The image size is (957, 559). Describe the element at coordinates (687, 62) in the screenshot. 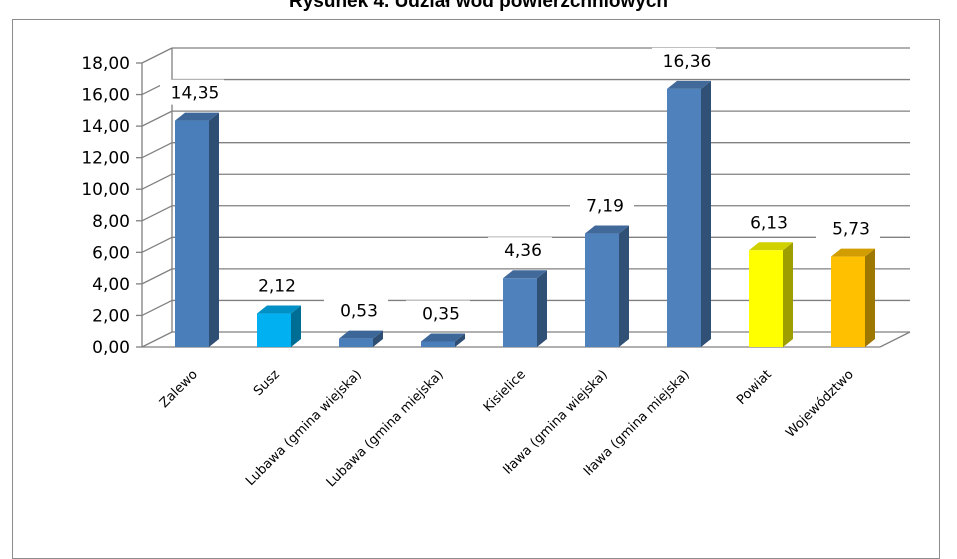

I see `data-label: 16,36` at that location.